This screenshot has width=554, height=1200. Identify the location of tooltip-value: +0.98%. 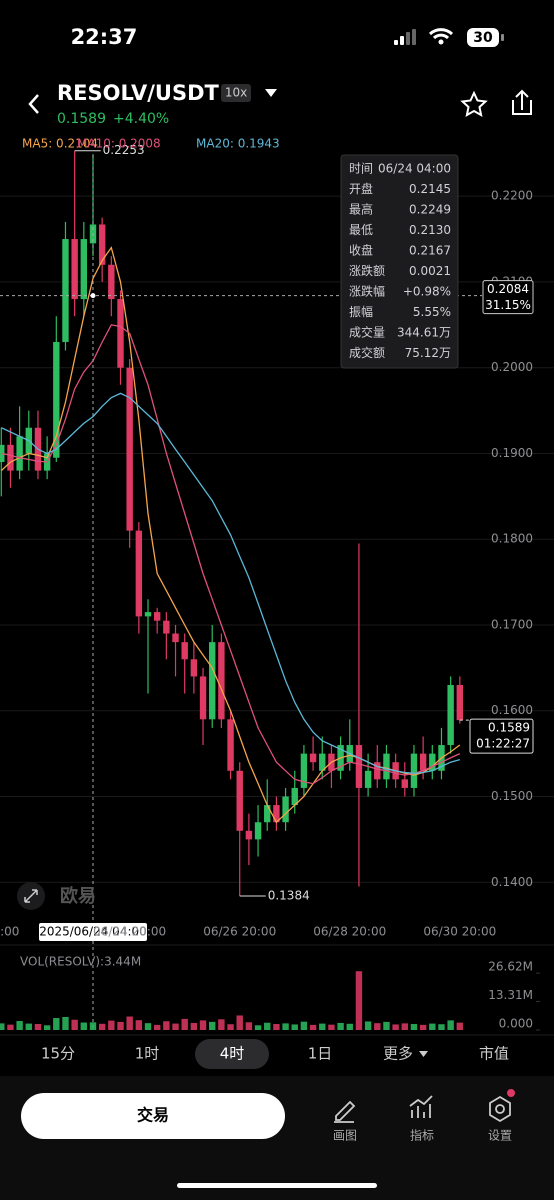
(427, 292).